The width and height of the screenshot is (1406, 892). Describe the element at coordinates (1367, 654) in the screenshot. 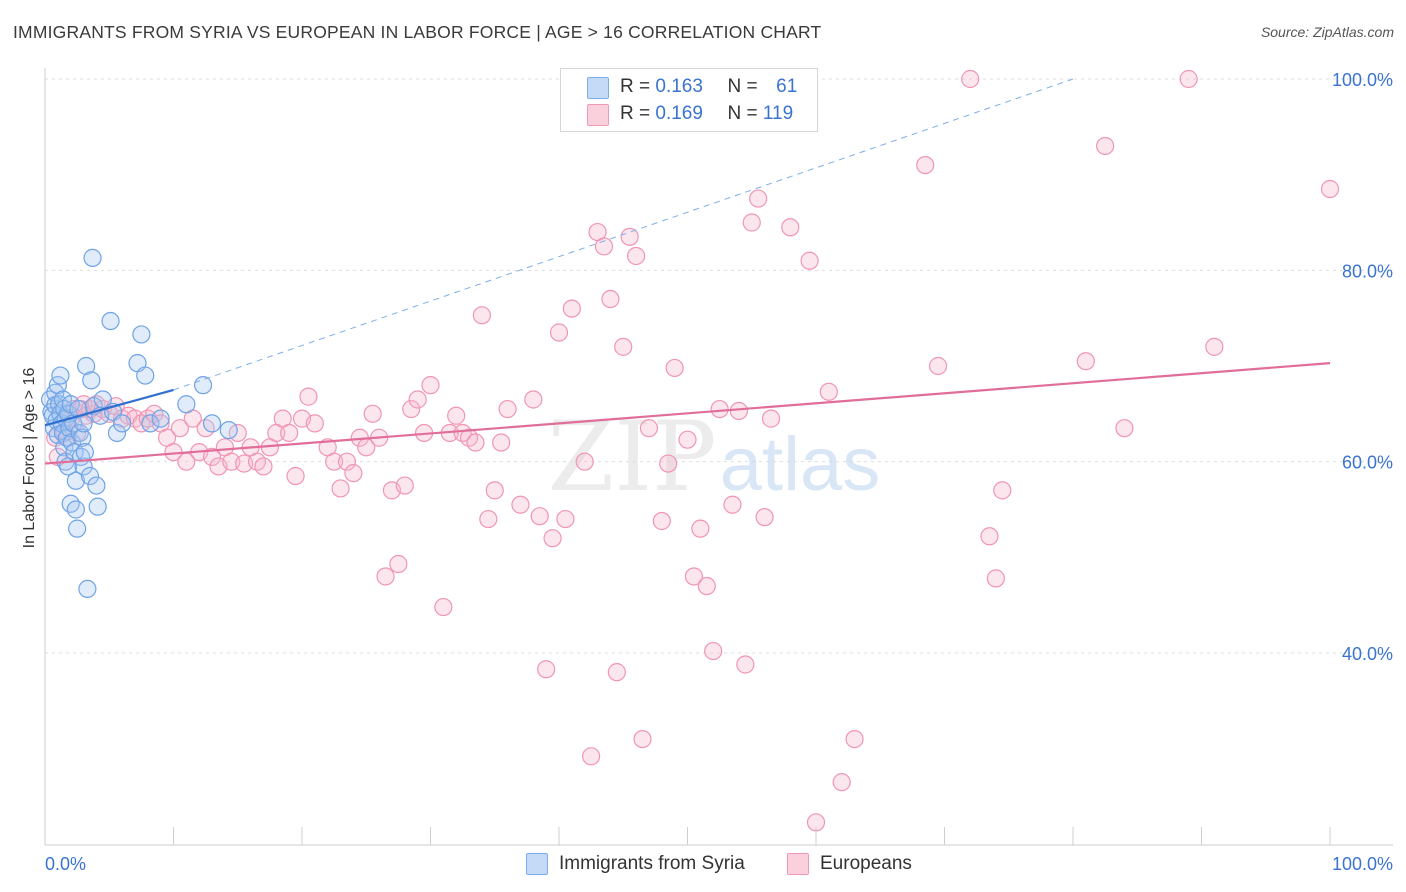

I see `y-tick-label: 40.0%` at that location.